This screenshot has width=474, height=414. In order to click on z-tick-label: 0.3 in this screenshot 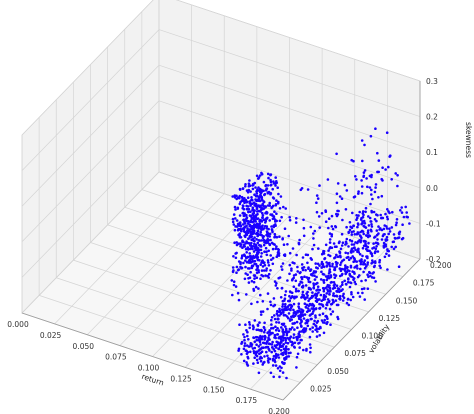, I will do `click(432, 81)`.